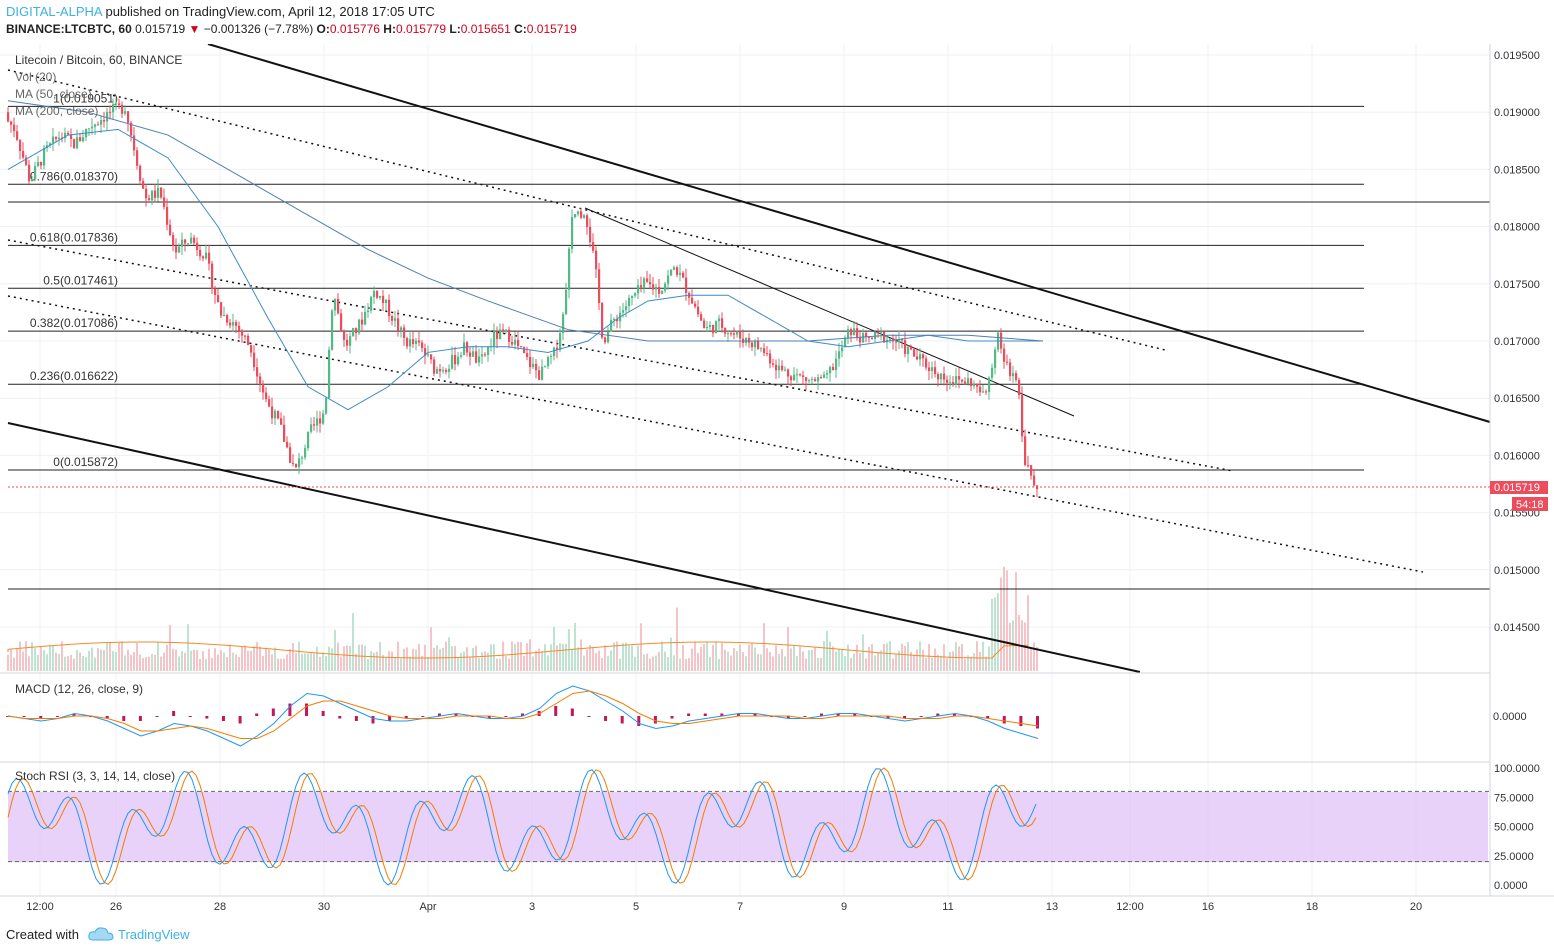 This screenshot has height=951, width=1554. I want to click on stoch-d-line, so click(522, 826).